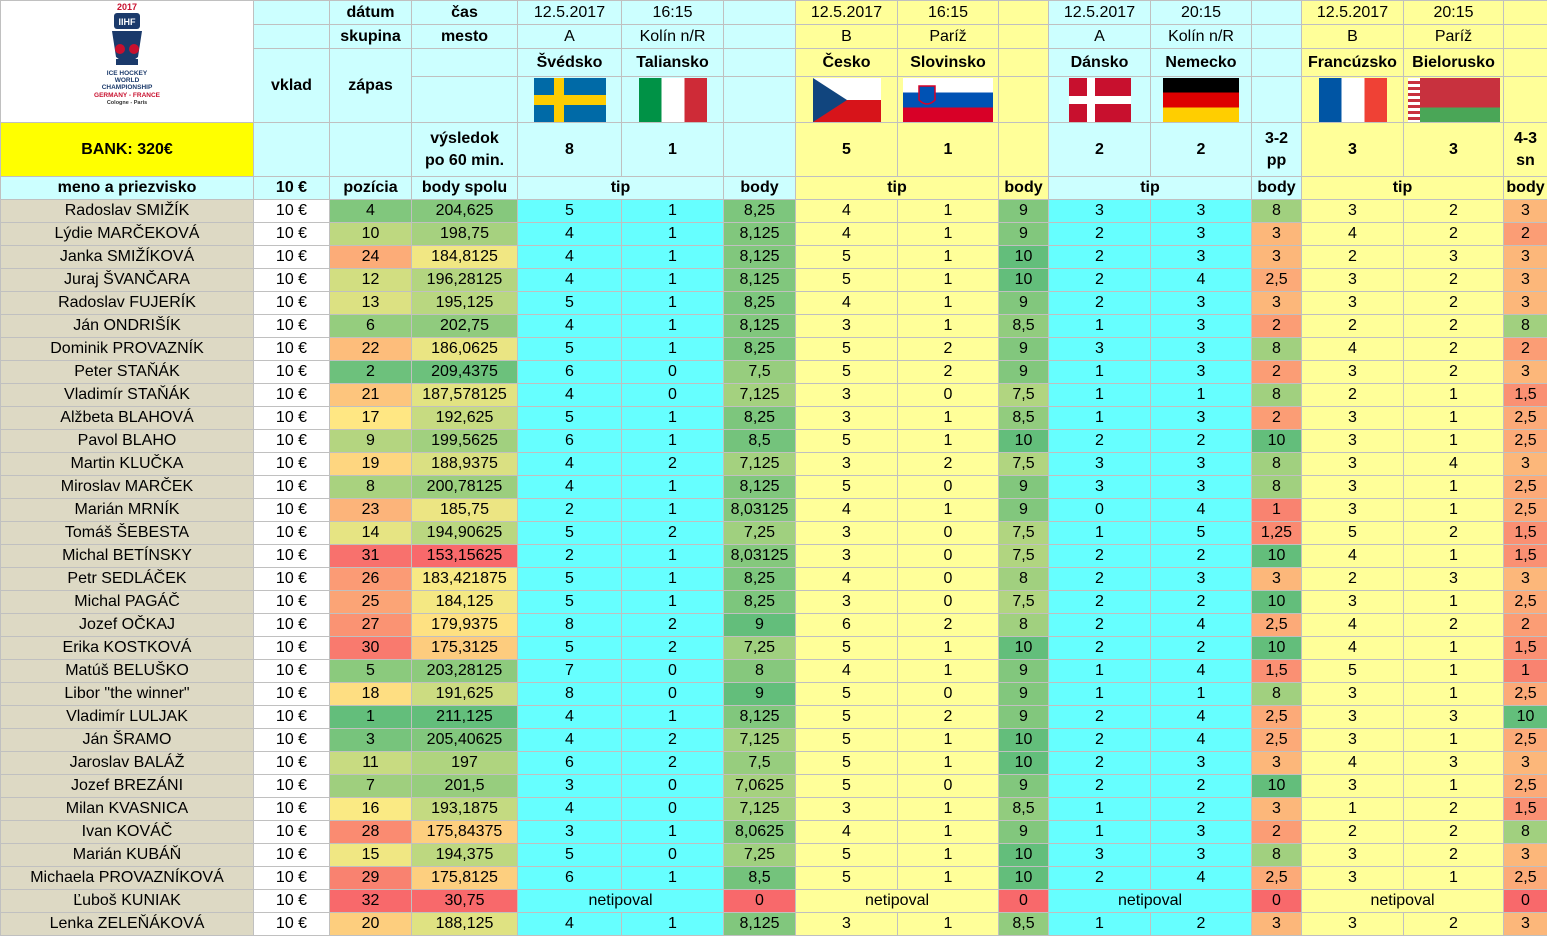 Image resolution: width=1547 pixels, height=938 pixels. I want to click on player-position: 18, so click(370, 694).